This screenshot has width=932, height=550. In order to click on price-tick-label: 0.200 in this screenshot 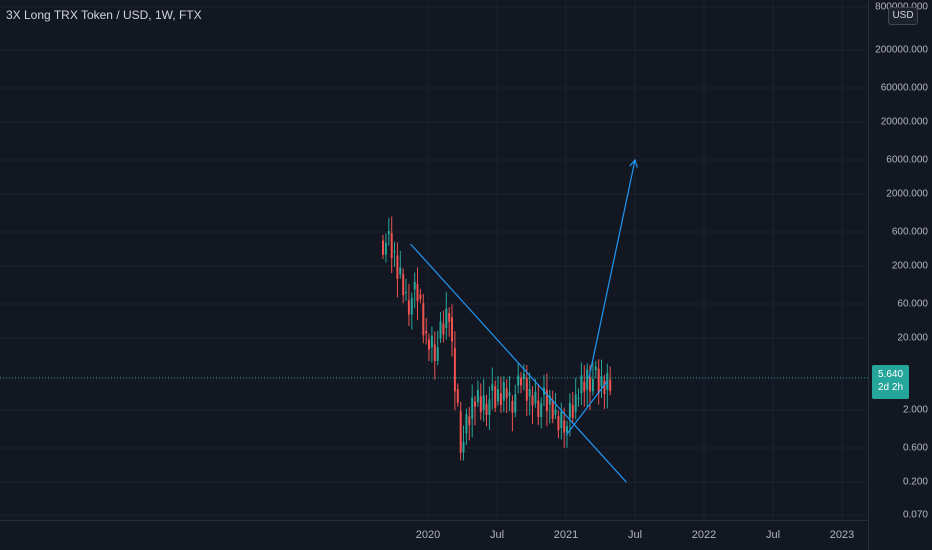, I will do `click(915, 482)`.